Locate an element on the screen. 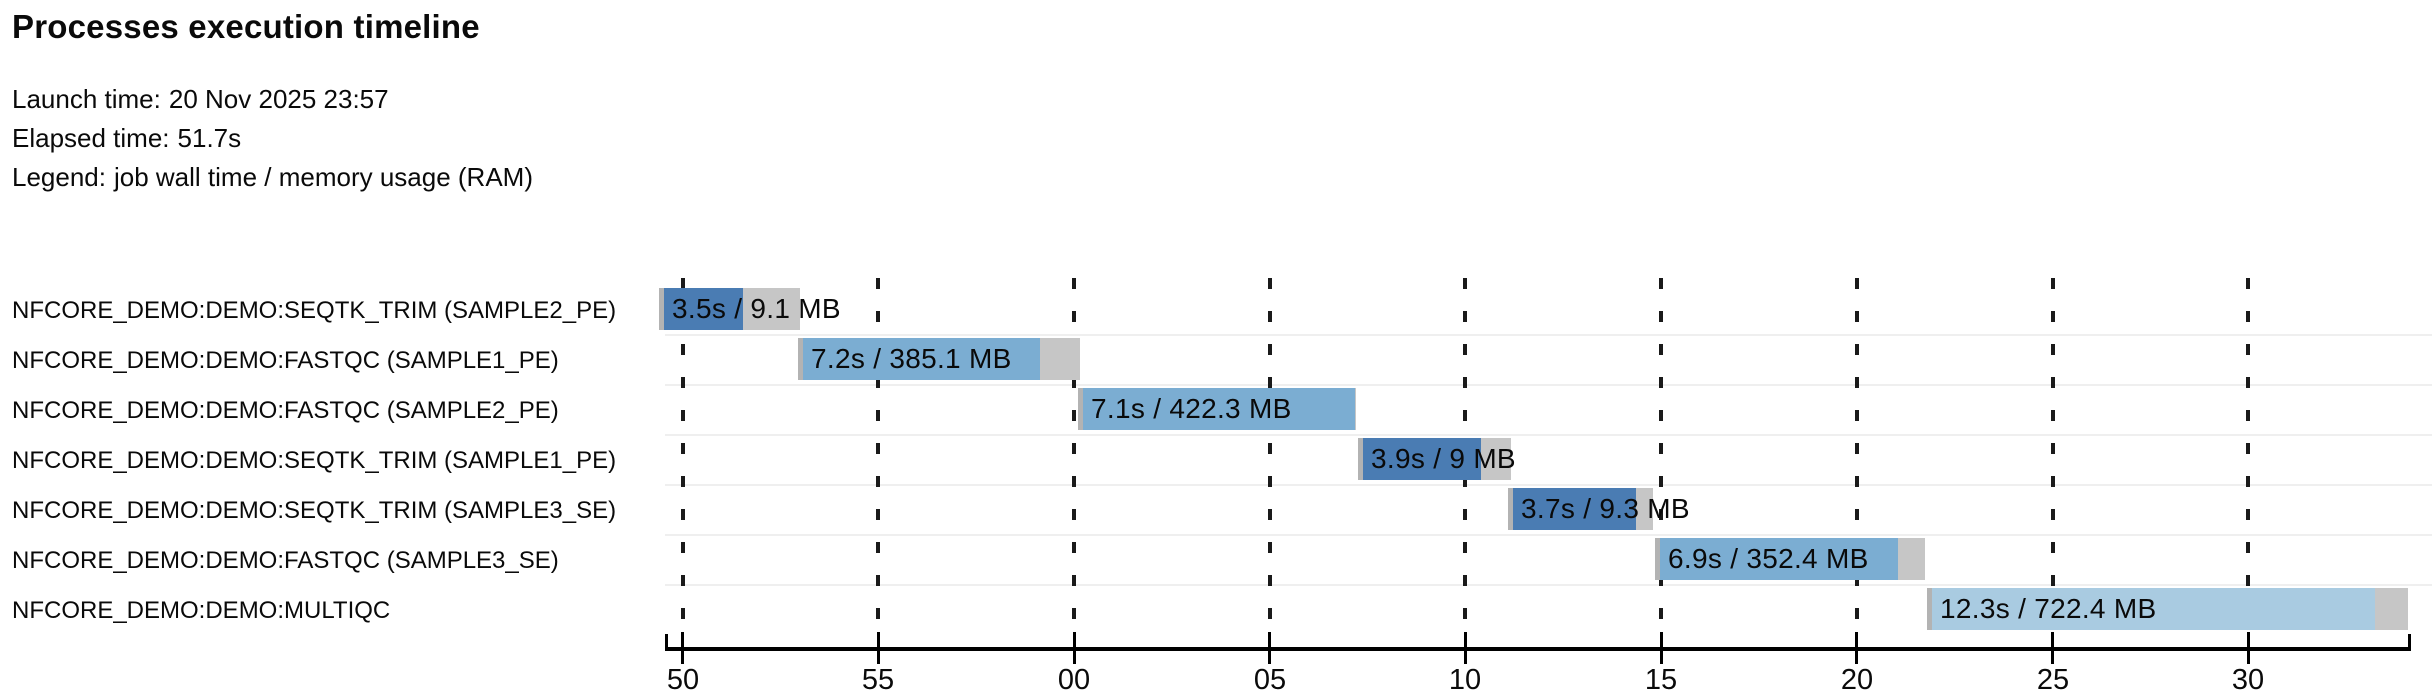 Image resolution: width=2432 pixels, height=698 pixels. axis-line is located at coordinates (1538, 649).